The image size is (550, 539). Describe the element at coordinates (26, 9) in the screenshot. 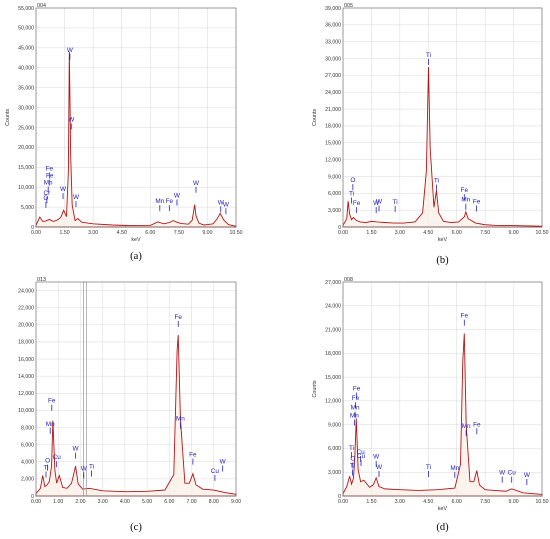

I see `y-tick-label: 55,000` at that location.